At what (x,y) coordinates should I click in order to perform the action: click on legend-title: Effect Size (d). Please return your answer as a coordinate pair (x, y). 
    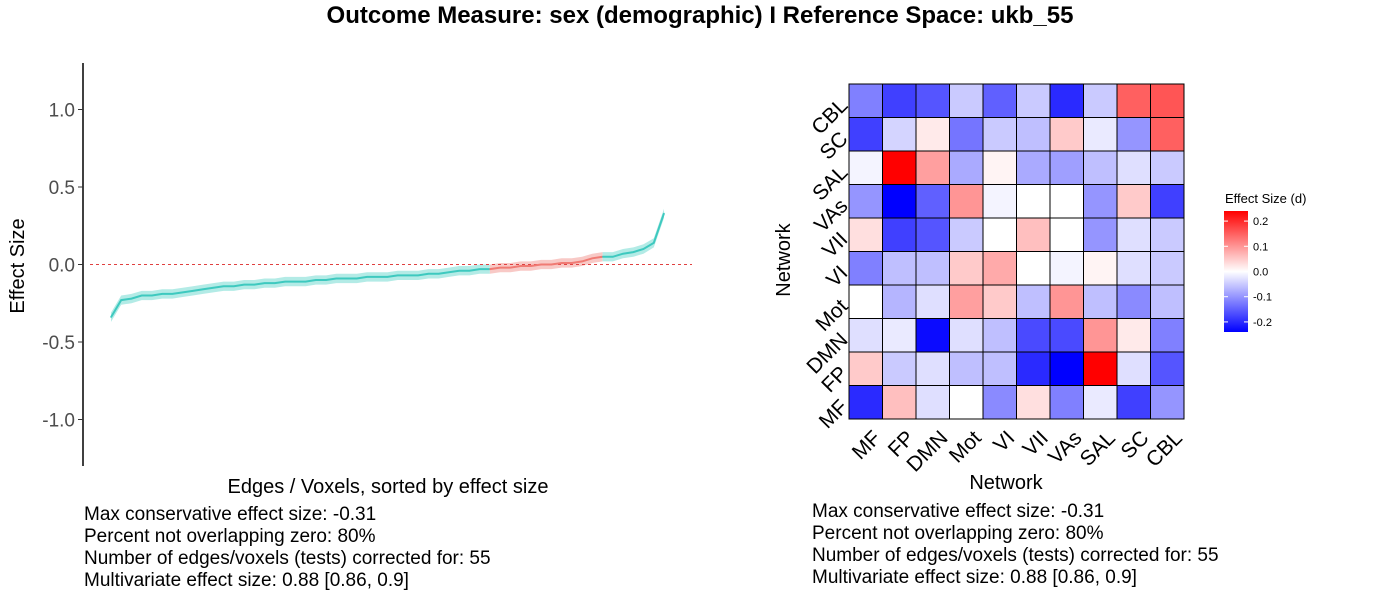
    Looking at the image, I should click on (1265, 198).